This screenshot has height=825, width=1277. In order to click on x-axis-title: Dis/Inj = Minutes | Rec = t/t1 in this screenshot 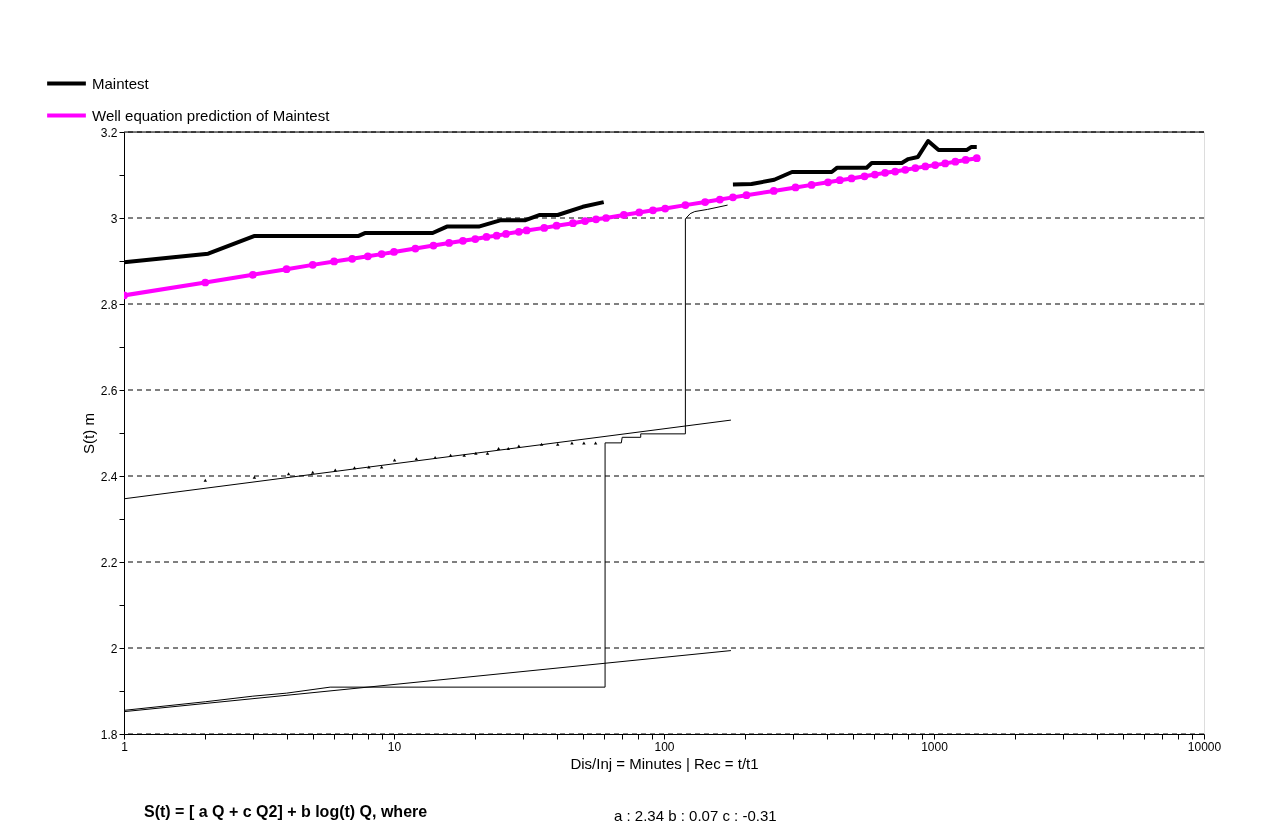, I will do `click(664, 763)`.